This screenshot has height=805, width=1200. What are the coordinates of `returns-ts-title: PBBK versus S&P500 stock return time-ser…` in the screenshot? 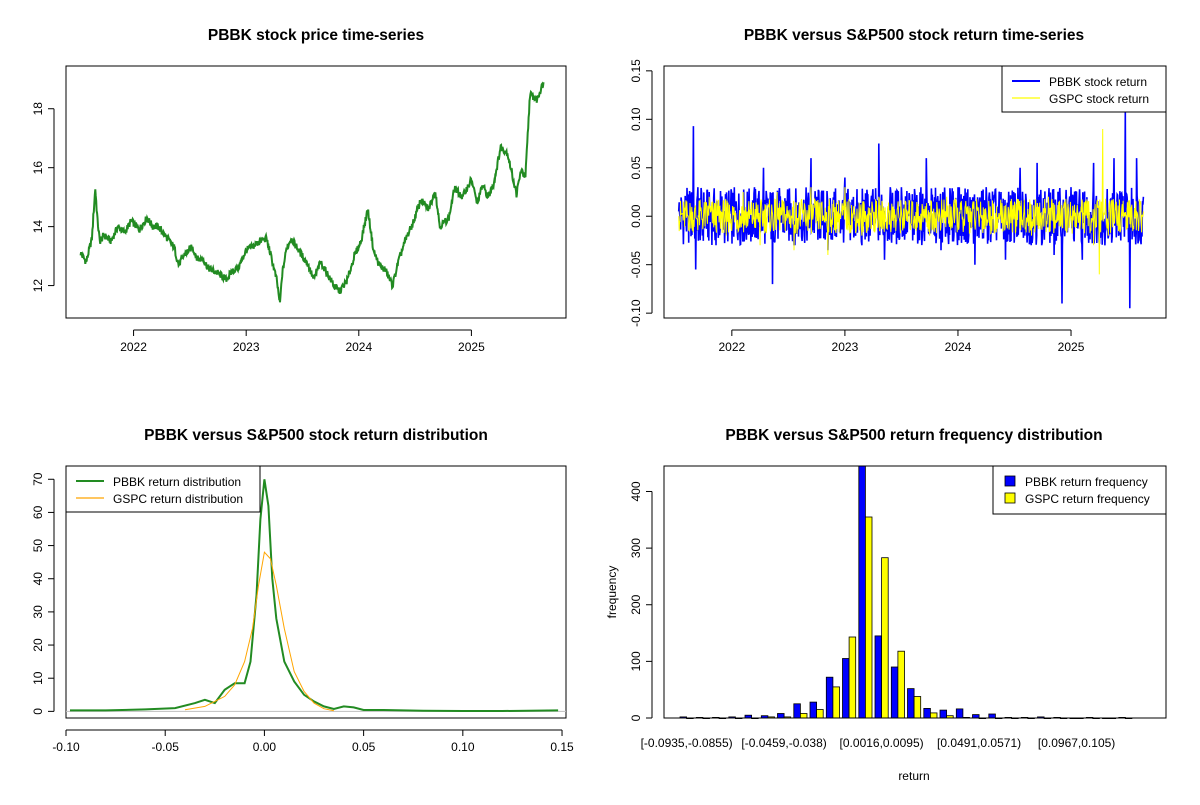 It's located at (914, 35).